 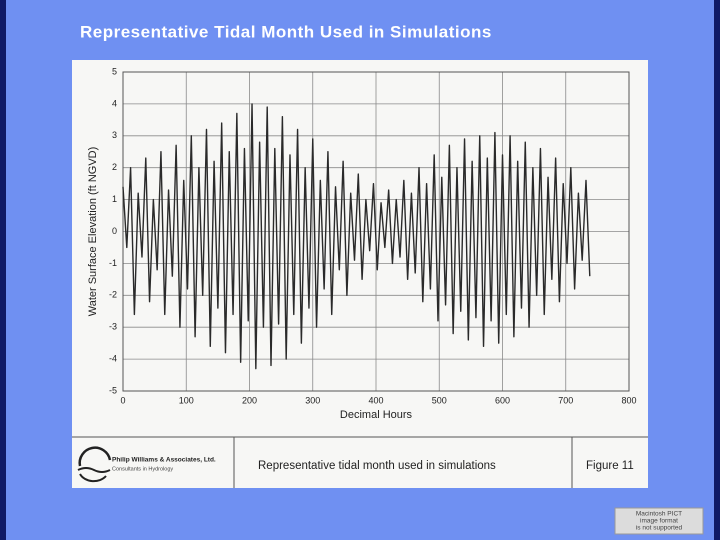 I want to click on x-tick-label: 0, so click(x=122, y=400).